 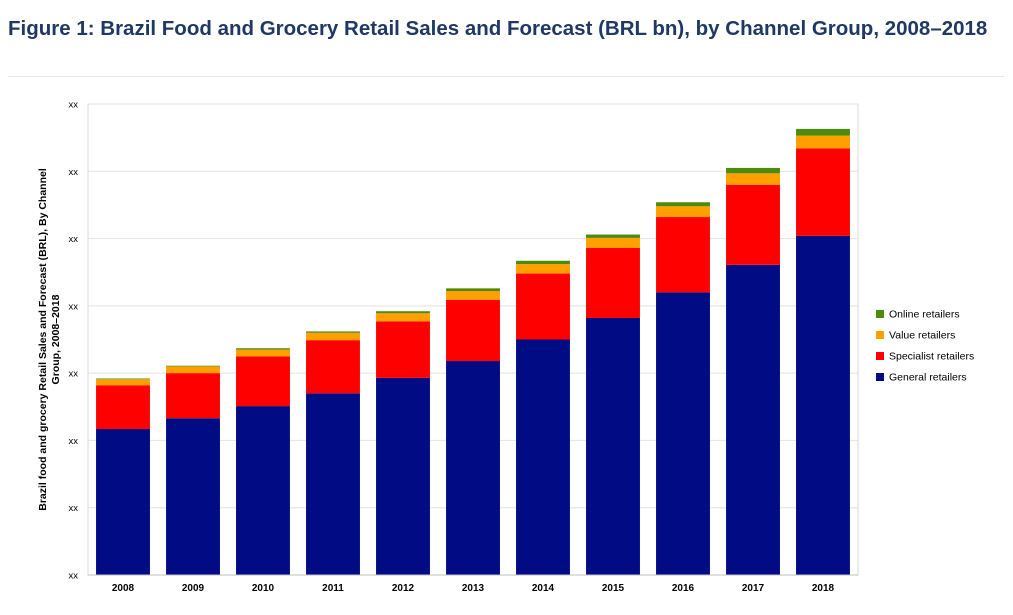 I want to click on x-tick-label: 2017, so click(x=753, y=588).